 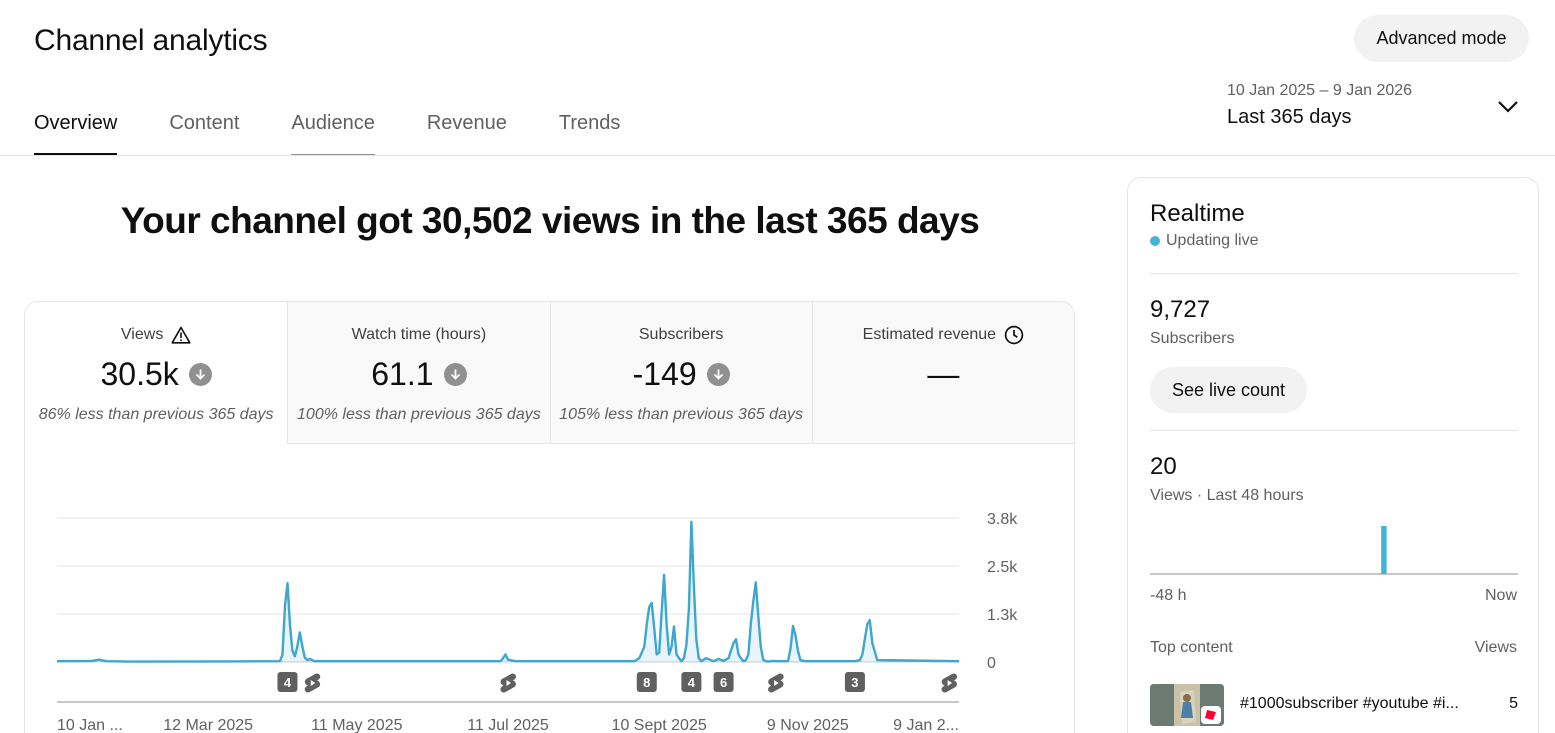 I want to click on advanced-mode-button: Advanced mode, so click(x=1441, y=38).